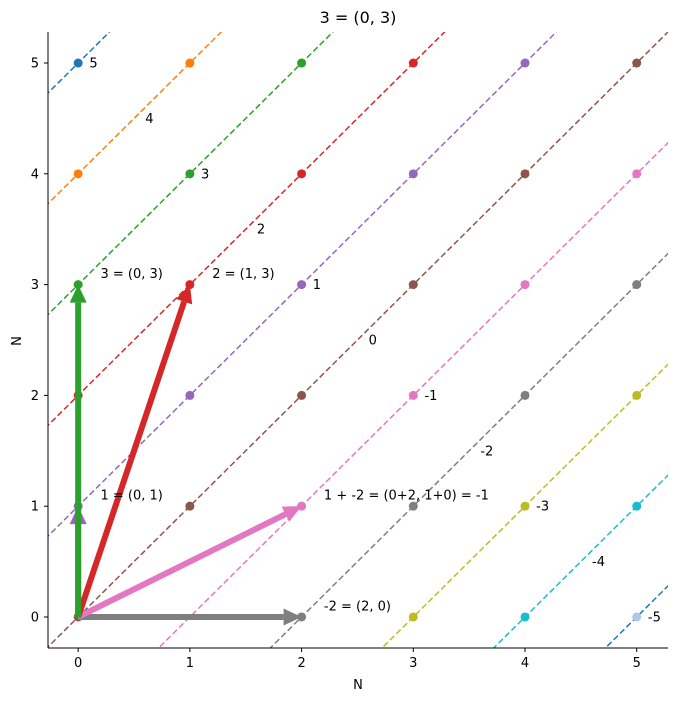 The height and width of the screenshot is (701, 681). I want to click on line-label: 5, so click(93, 64).